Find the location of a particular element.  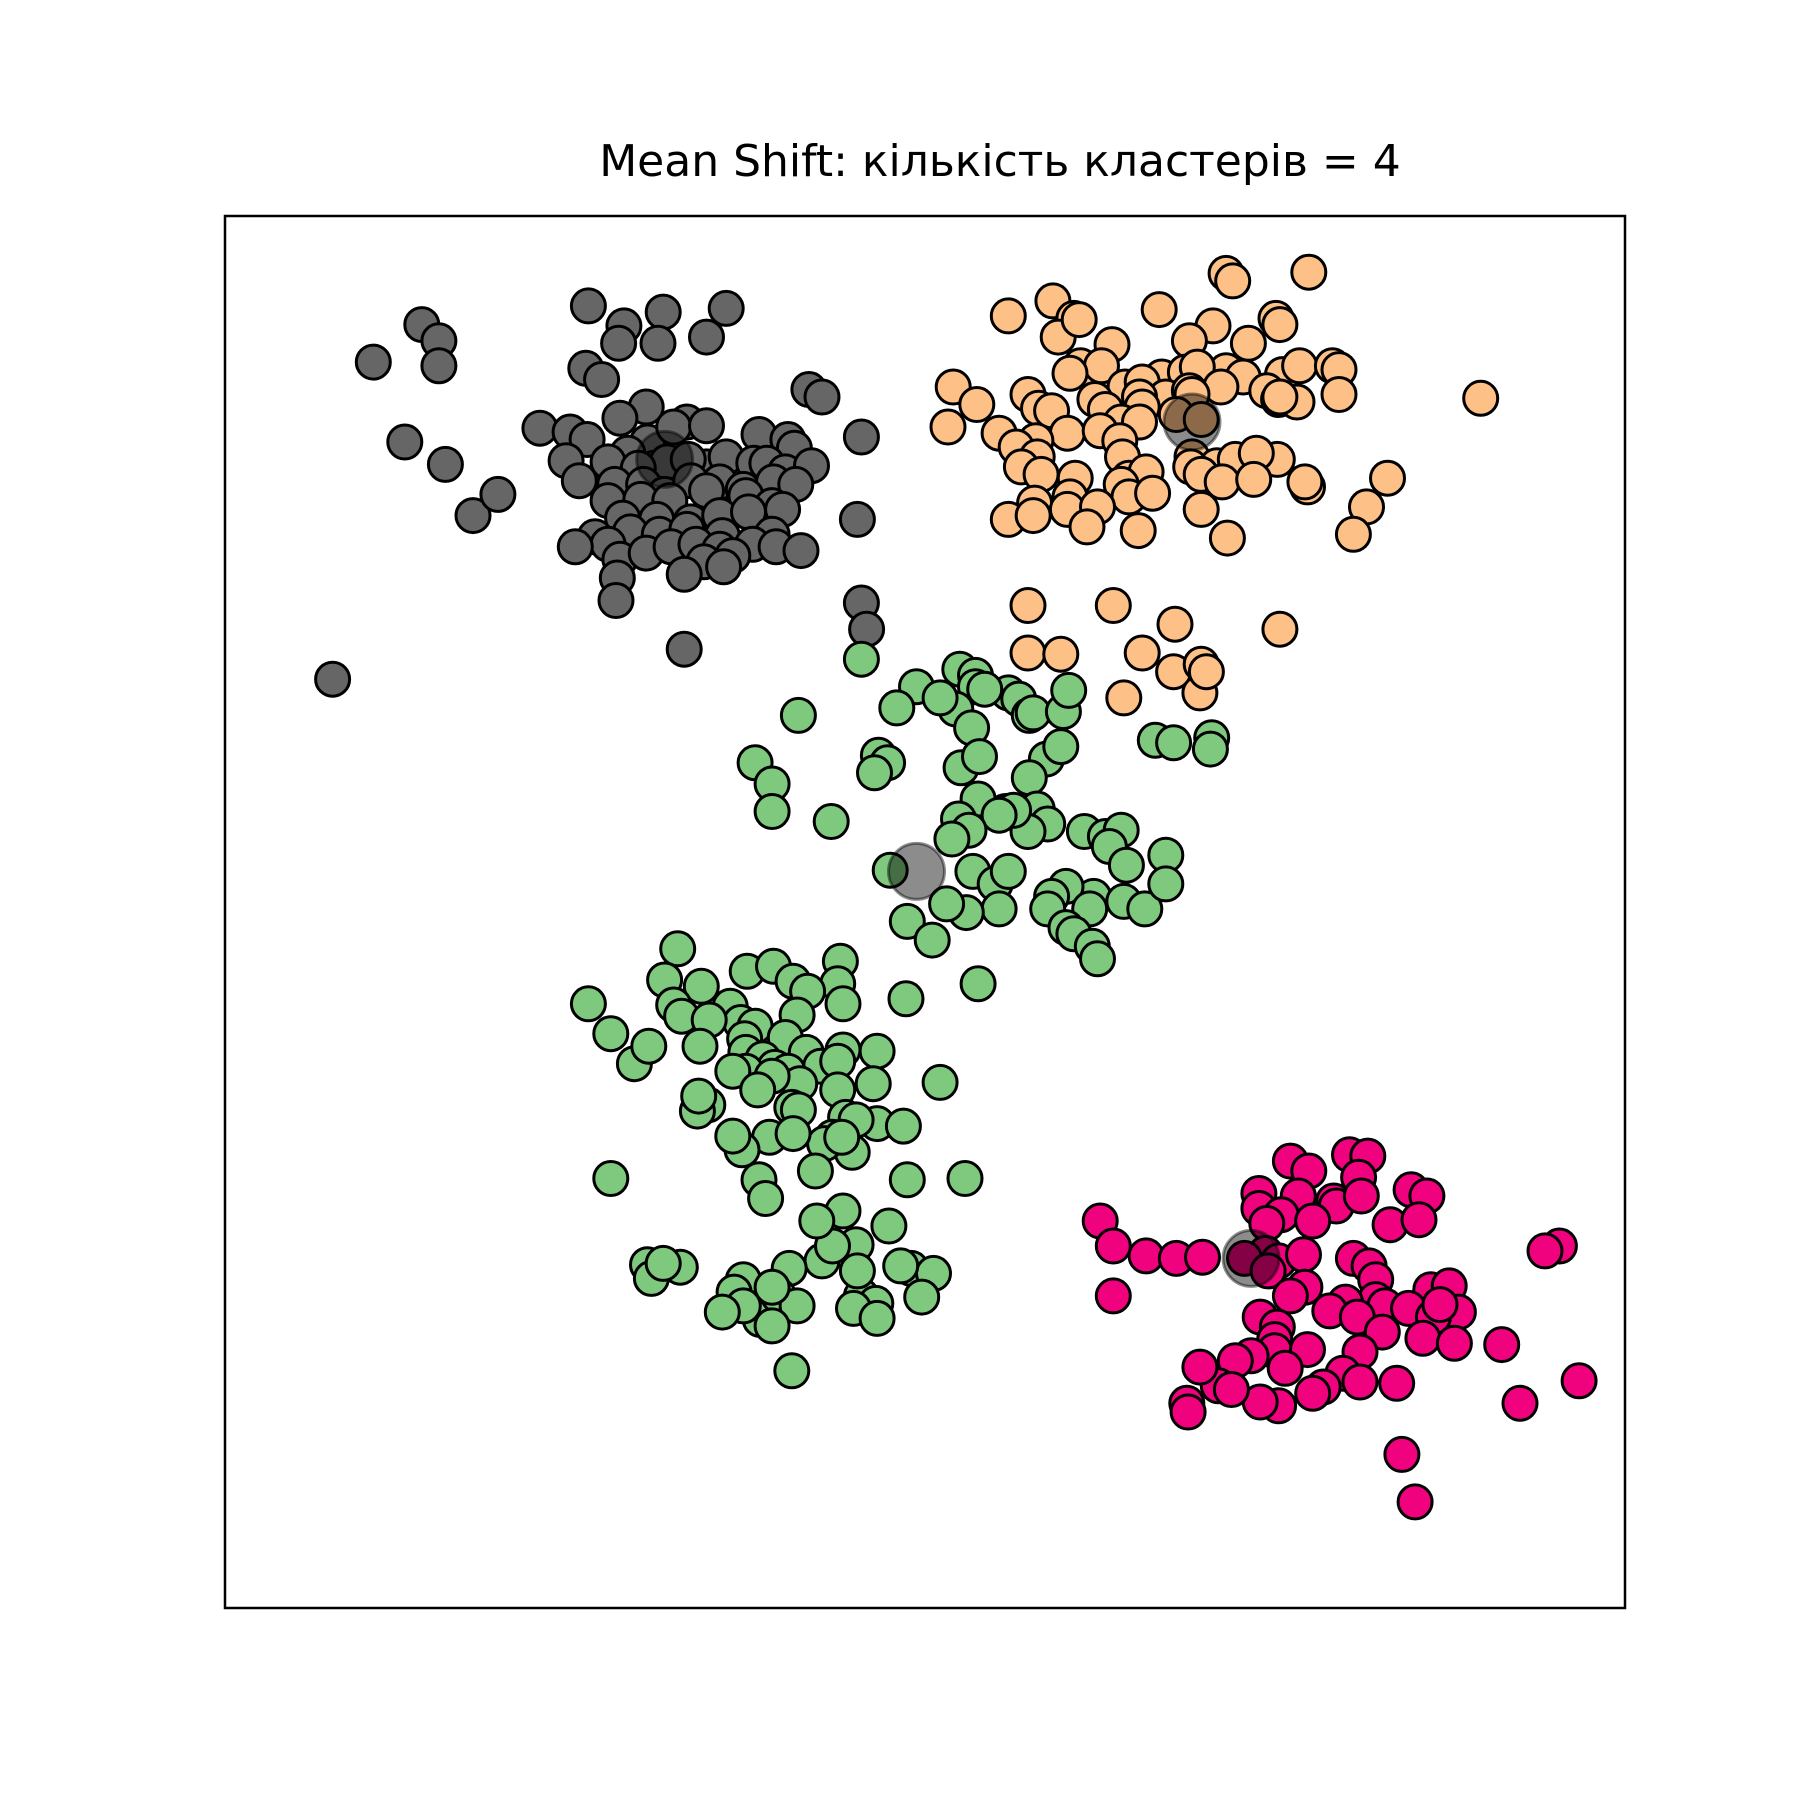

chart-title: Mean Shift: кількість кластерів = 4 is located at coordinates (1000, 161).